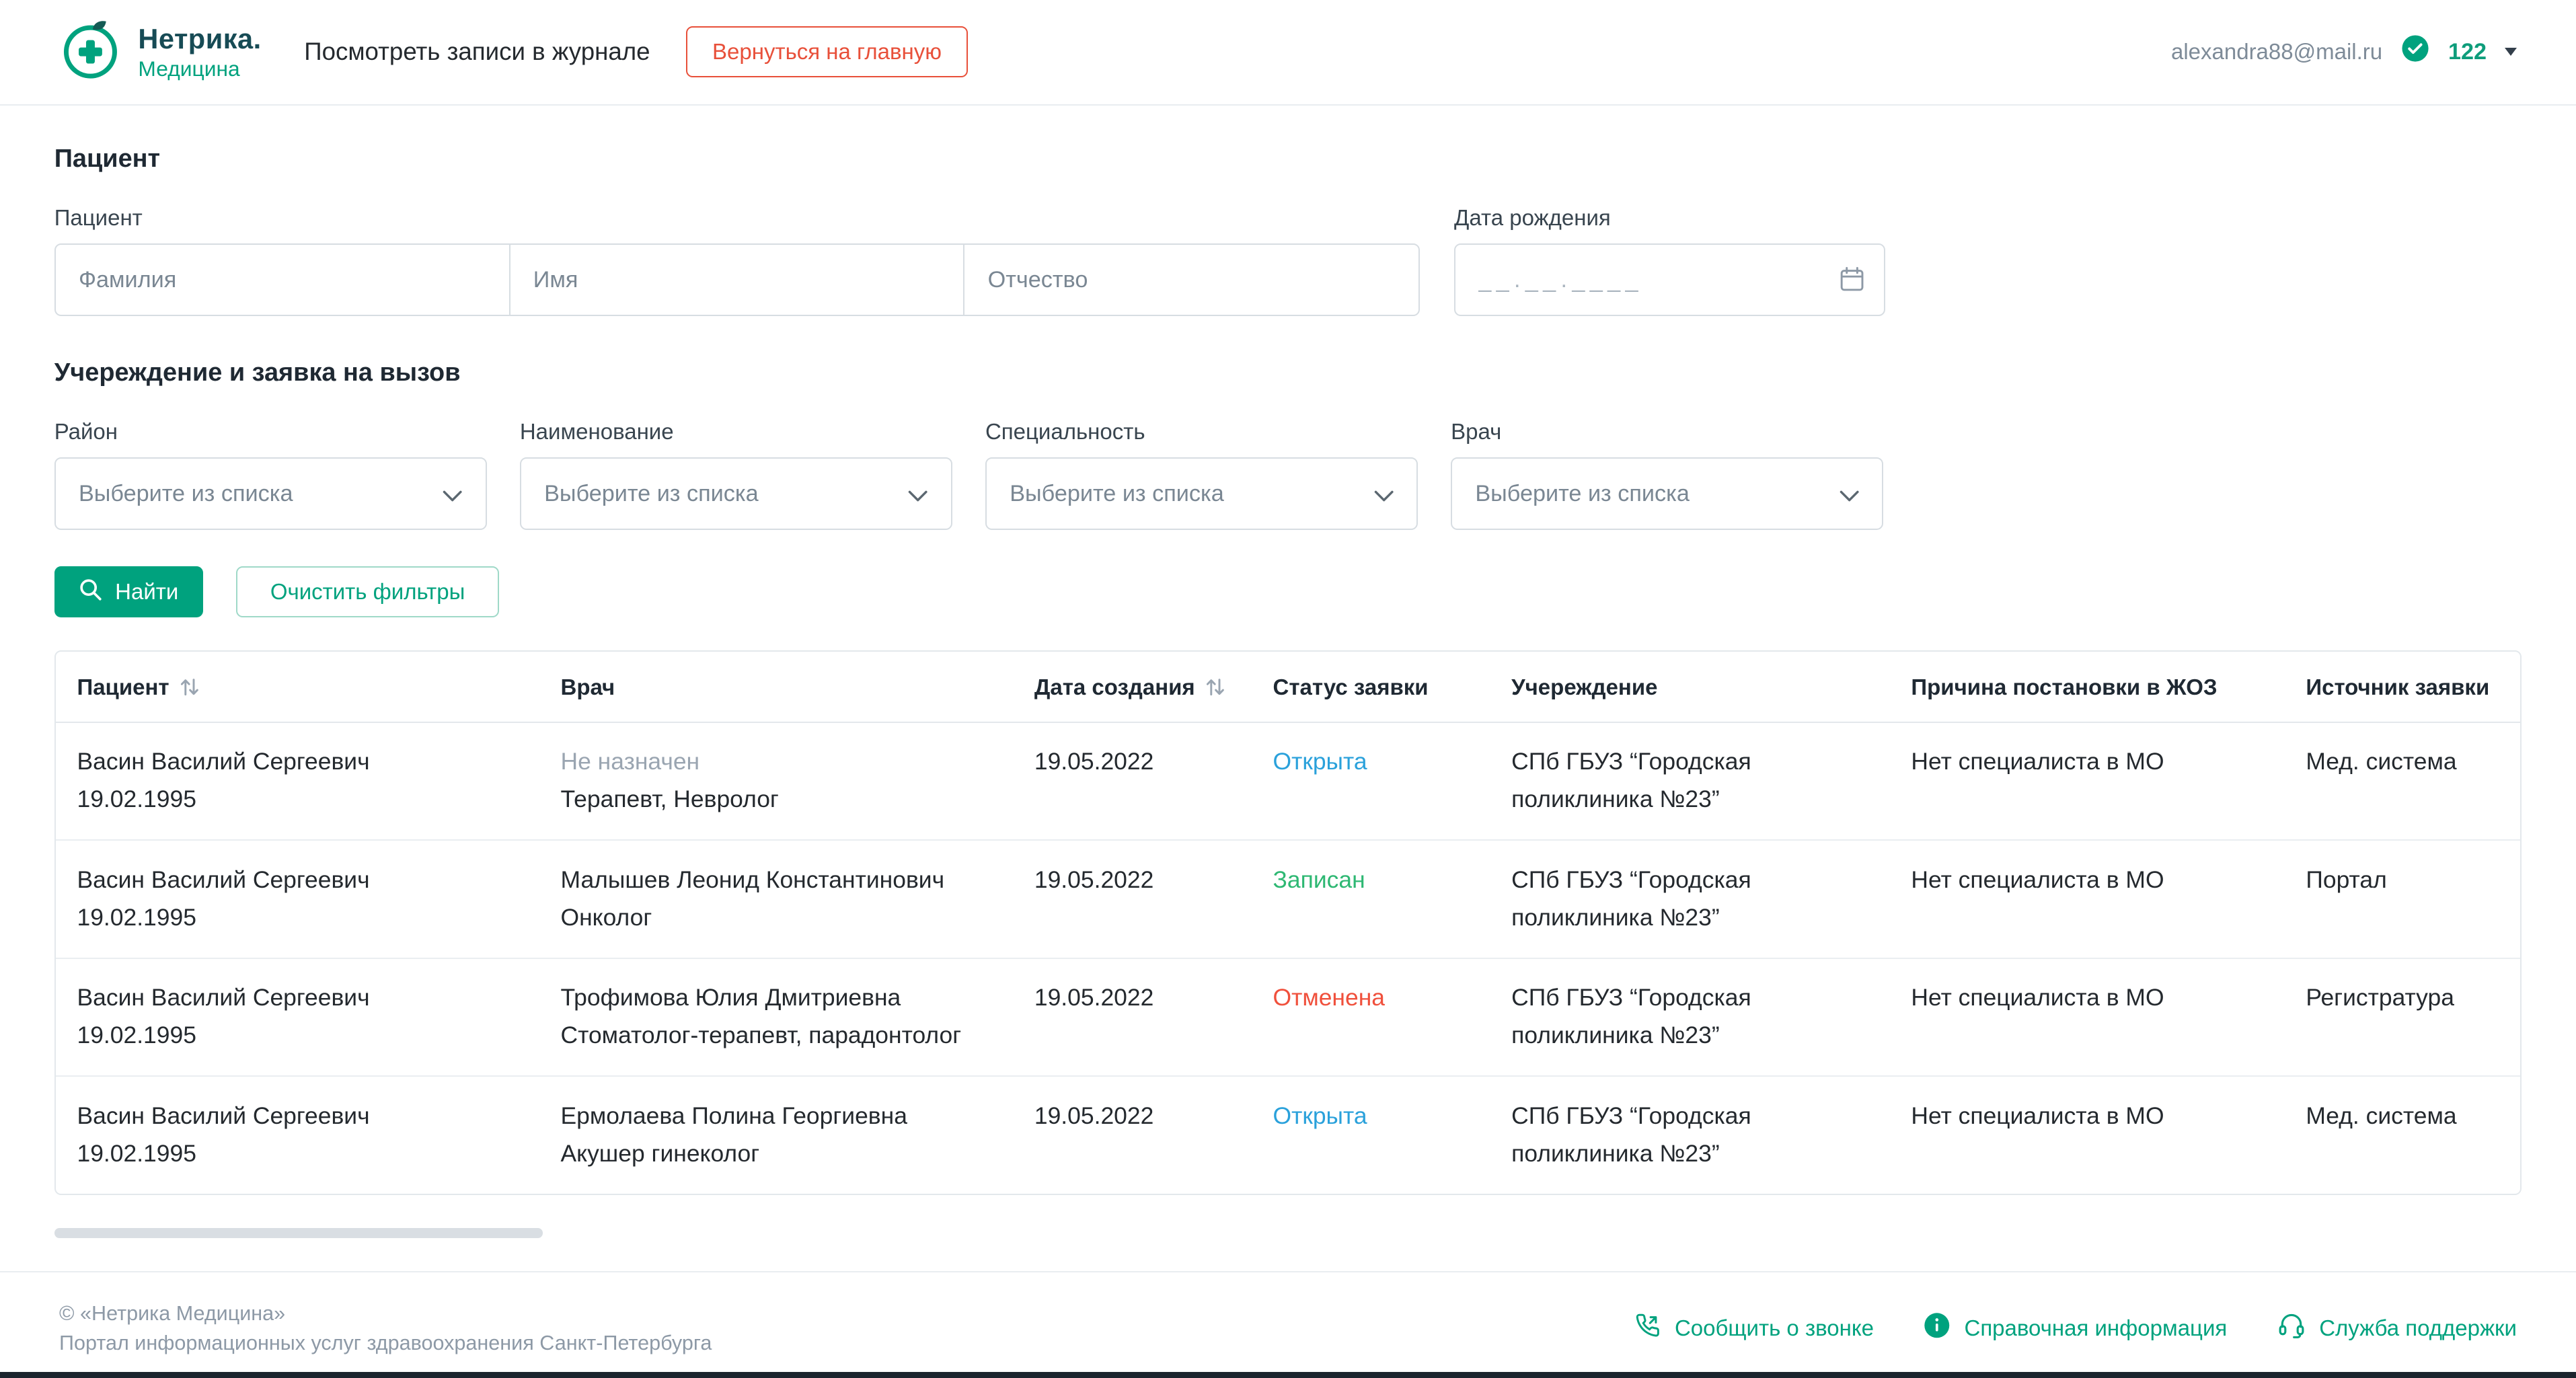 Image resolution: width=2576 pixels, height=1378 pixels. What do you see at coordinates (827, 52) in the screenshot?
I see `back-to-main-button: Вернуться на главную` at bounding box center [827, 52].